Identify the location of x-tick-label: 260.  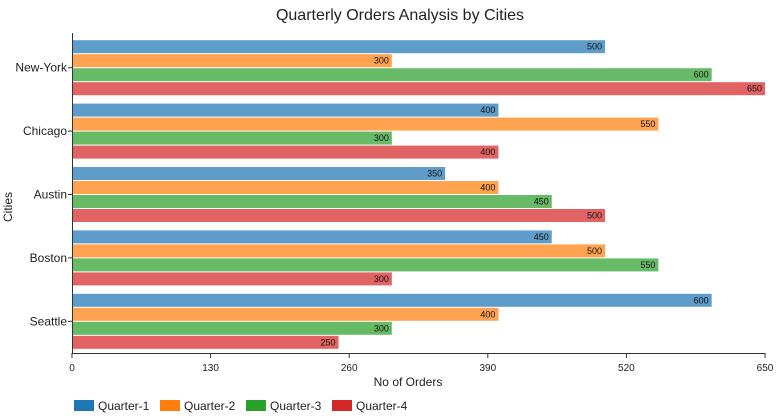
(349, 368).